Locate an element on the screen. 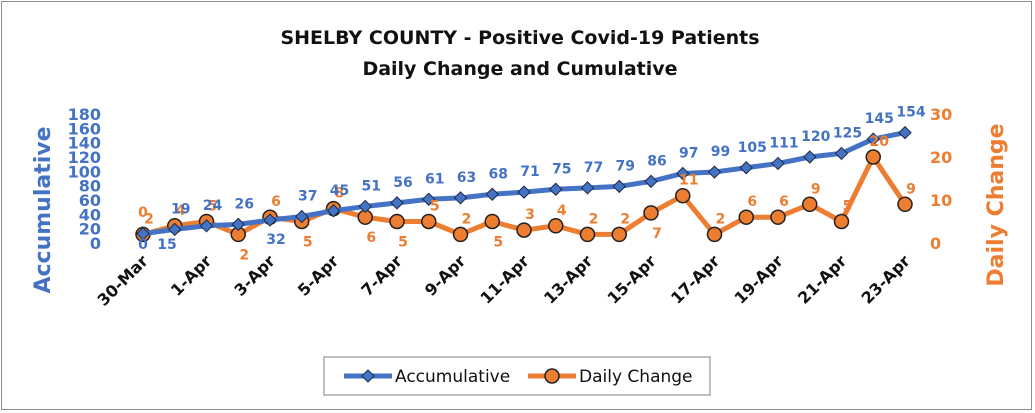 The width and height of the screenshot is (1035, 413). accumulative-point-20-Apr is located at coordinates (810, 157).